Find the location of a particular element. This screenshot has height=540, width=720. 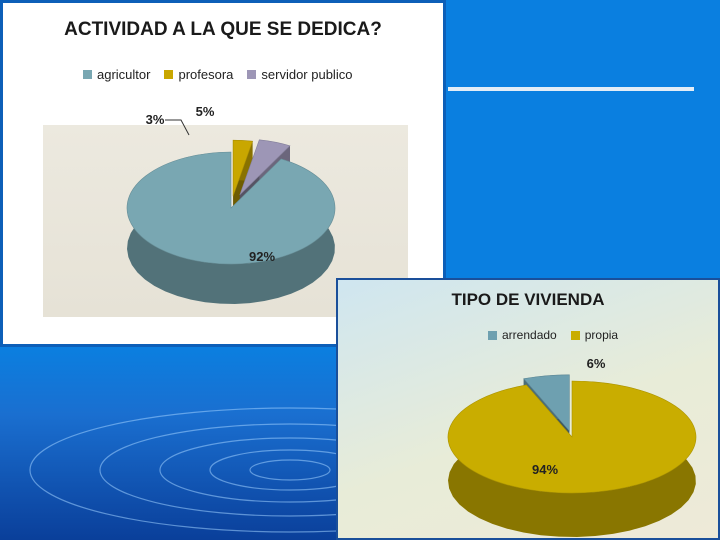

legend-item: arrendado is located at coordinates (522, 335).